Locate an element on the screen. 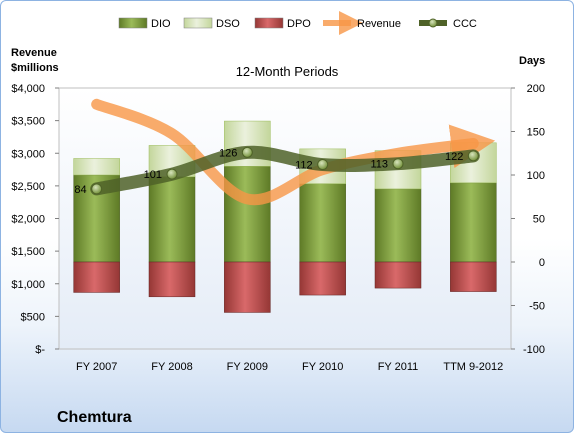 The height and width of the screenshot is (433, 574). left-tick-label: $1,000 is located at coordinates (28, 285).